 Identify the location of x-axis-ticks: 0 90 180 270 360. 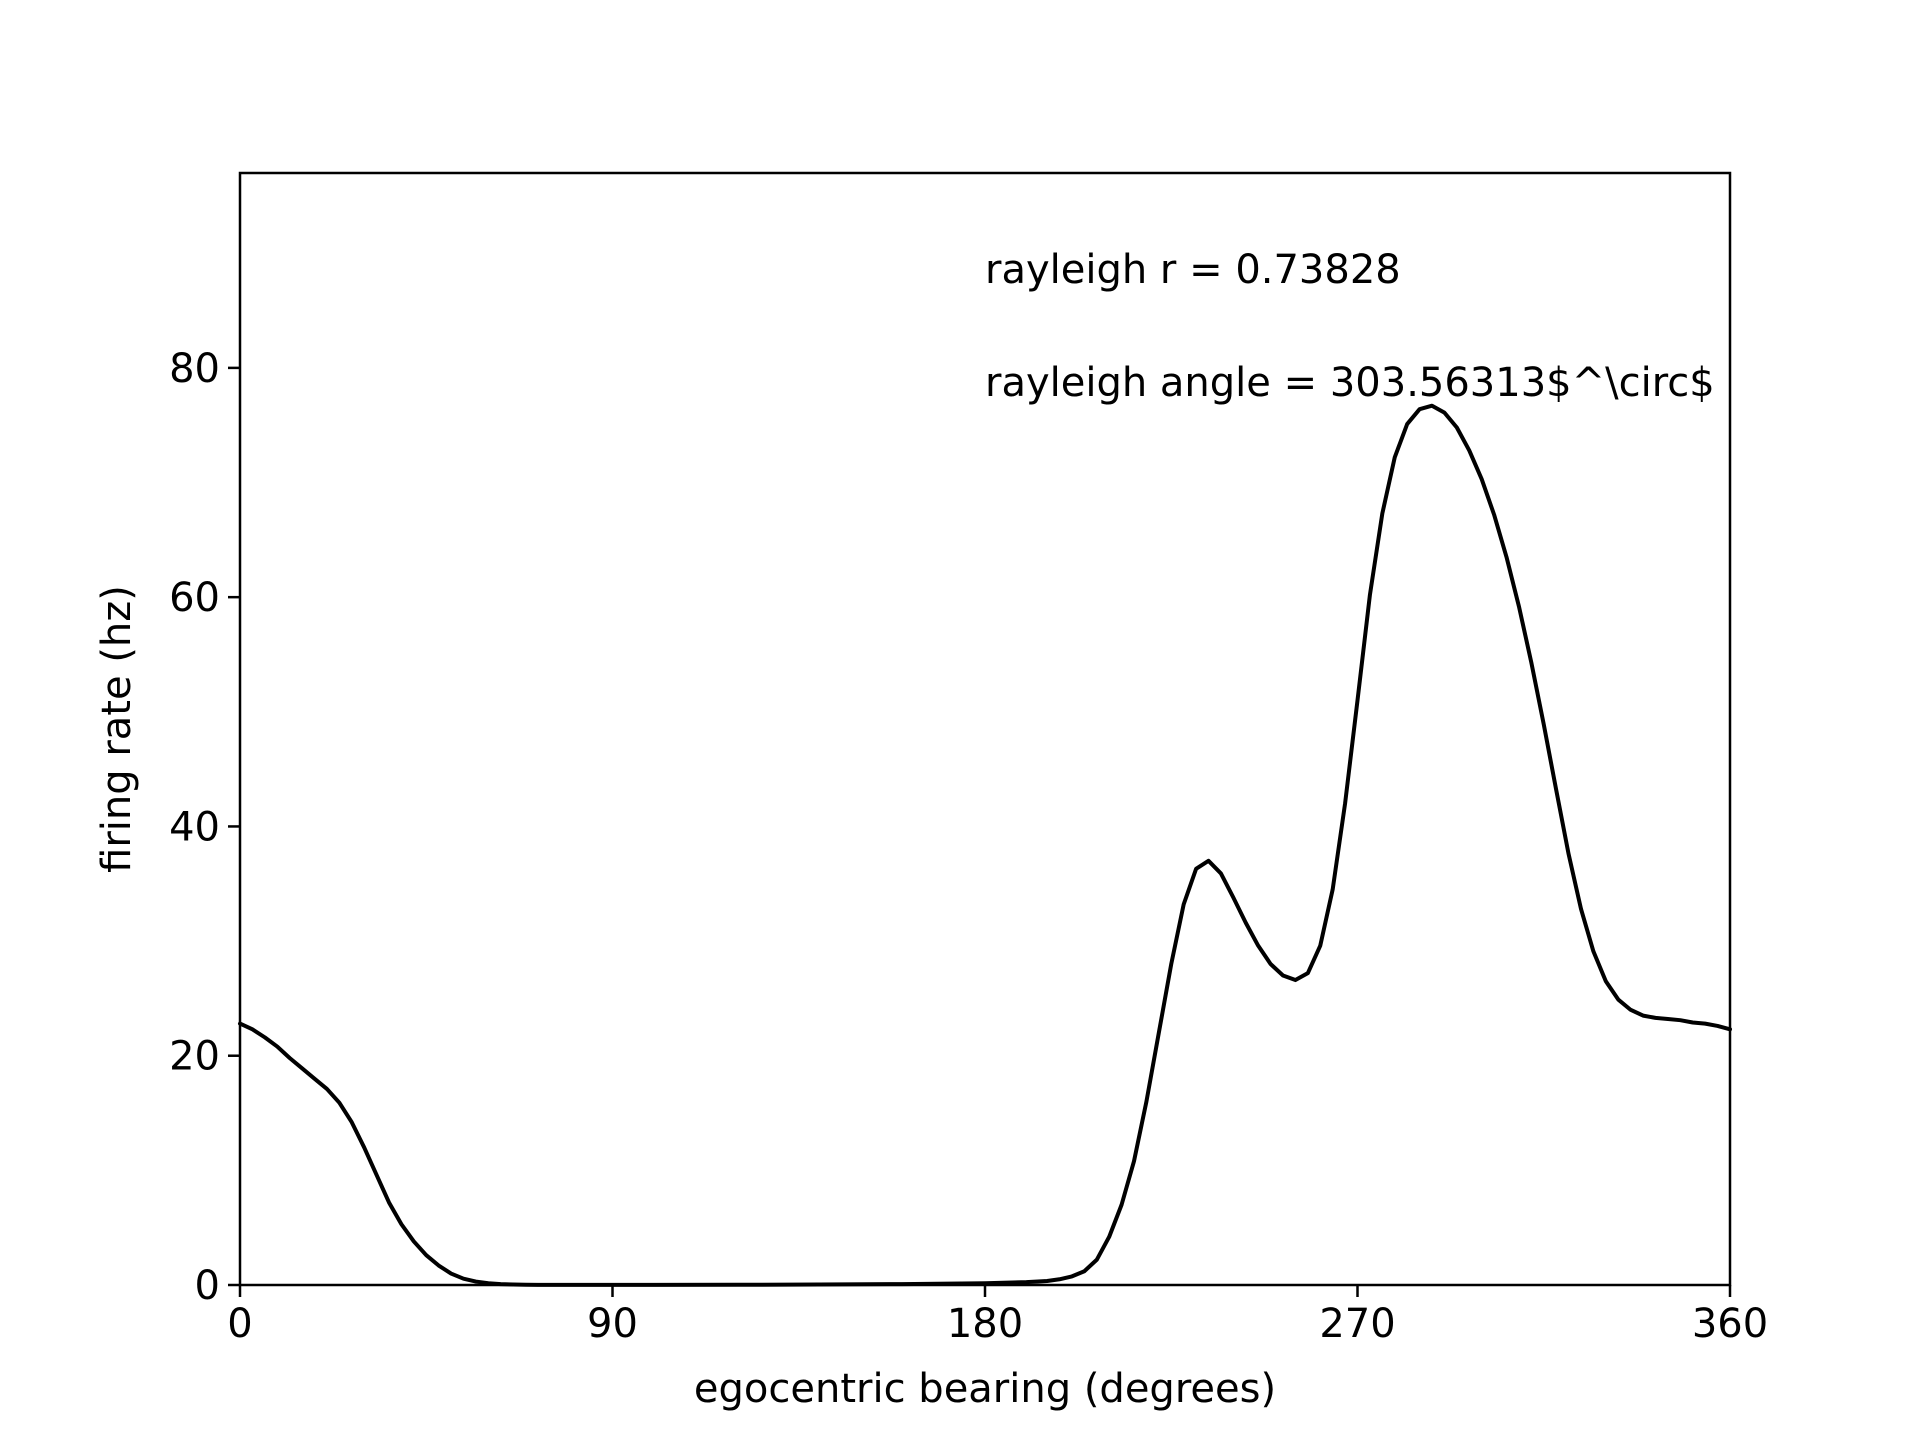
(997, 1316).